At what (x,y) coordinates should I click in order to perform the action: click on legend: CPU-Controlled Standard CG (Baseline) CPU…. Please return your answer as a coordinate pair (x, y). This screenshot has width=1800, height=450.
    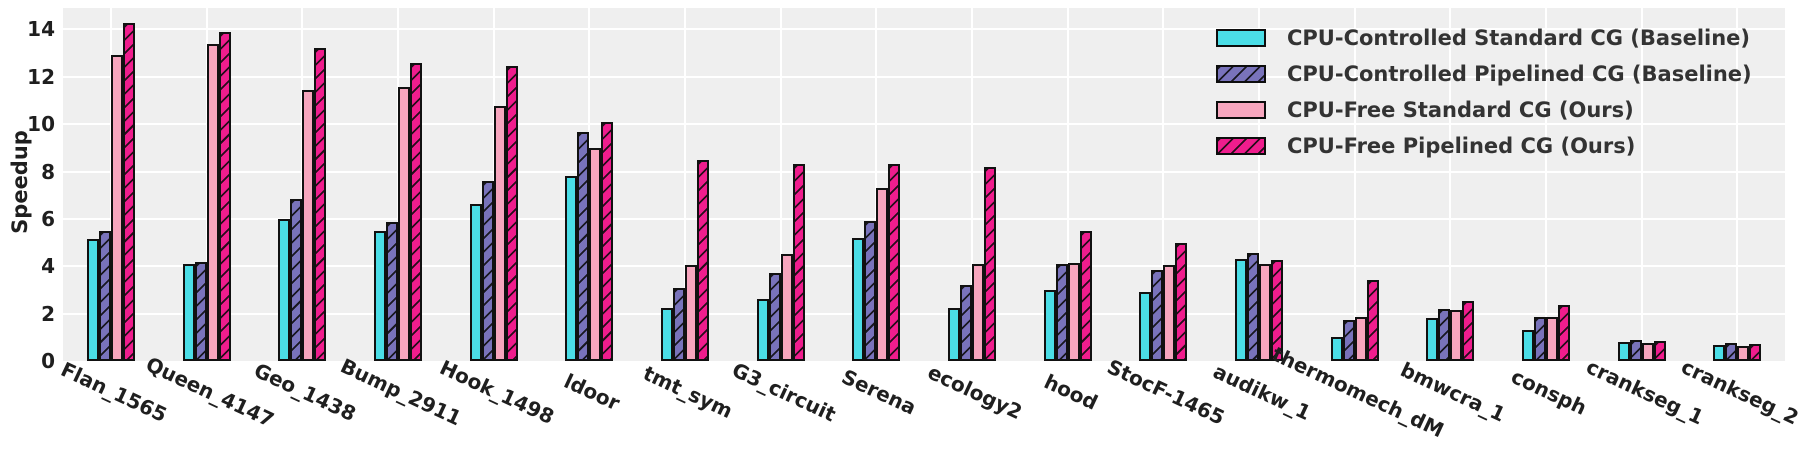
    Looking at the image, I should click on (1484, 92).